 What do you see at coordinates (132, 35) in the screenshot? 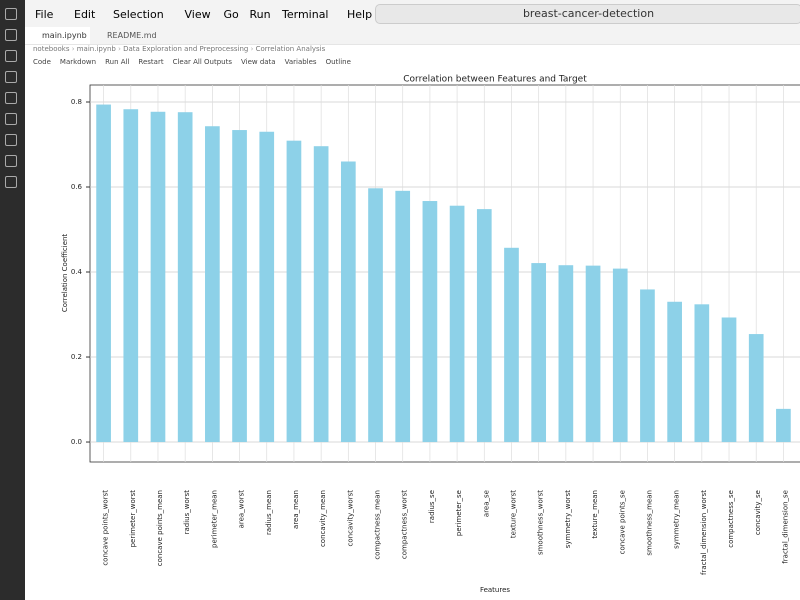
I see `editor-tab: README.md` at bounding box center [132, 35].